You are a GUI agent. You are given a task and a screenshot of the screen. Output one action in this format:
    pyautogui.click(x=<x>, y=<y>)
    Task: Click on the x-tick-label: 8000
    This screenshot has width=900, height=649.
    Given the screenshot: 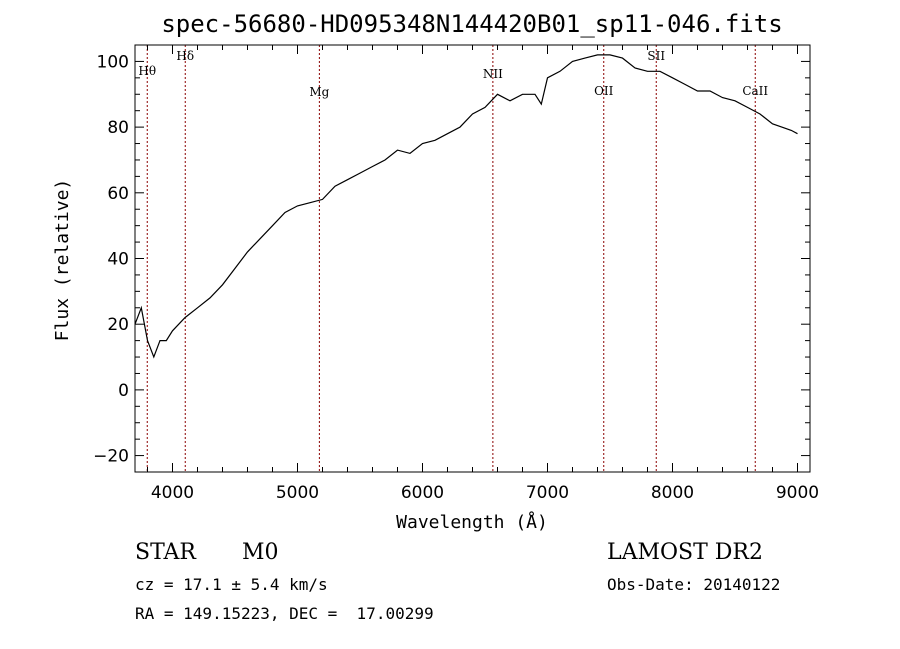 What is the action you would take?
    pyautogui.click(x=672, y=493)
    